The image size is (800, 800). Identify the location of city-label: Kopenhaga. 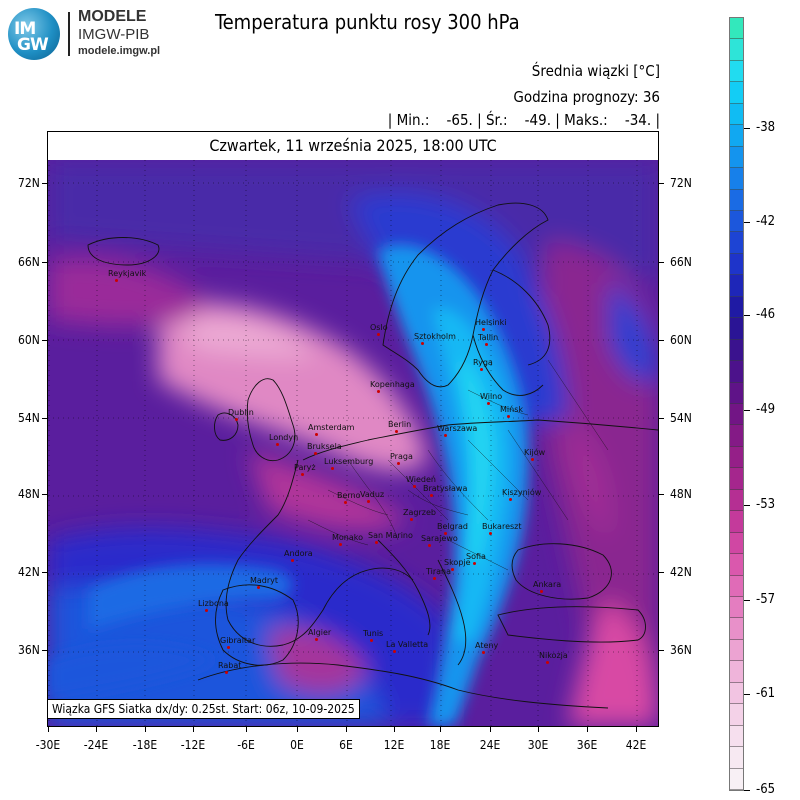
(392, 384).